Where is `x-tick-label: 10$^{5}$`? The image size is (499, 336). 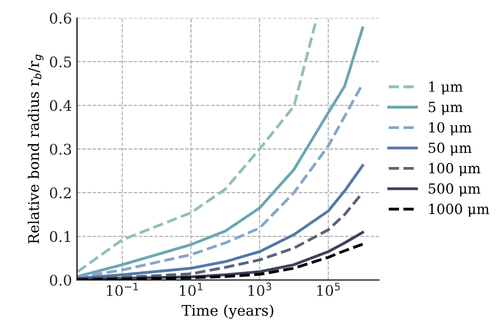
x-tick-label: 10$^{5}$ is located at coordinates (328, 289).